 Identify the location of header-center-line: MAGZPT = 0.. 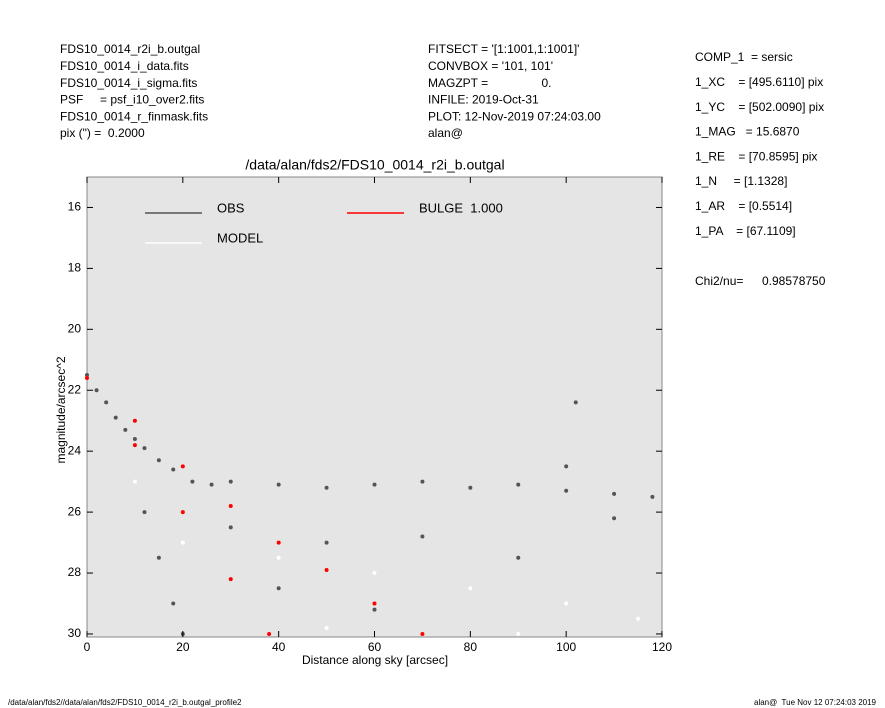
(489, 83).